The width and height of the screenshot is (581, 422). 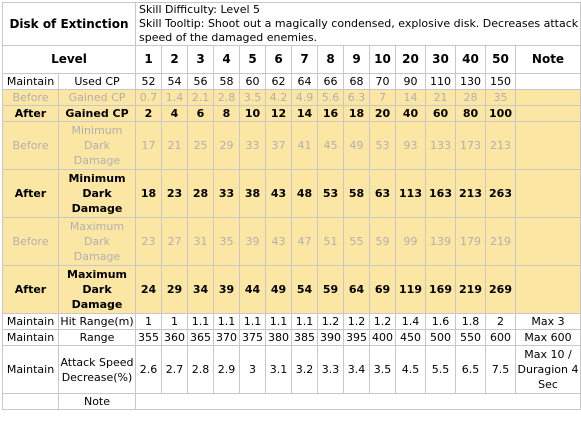 I want to click on value-cell: 3, so click(x=252, y=369).